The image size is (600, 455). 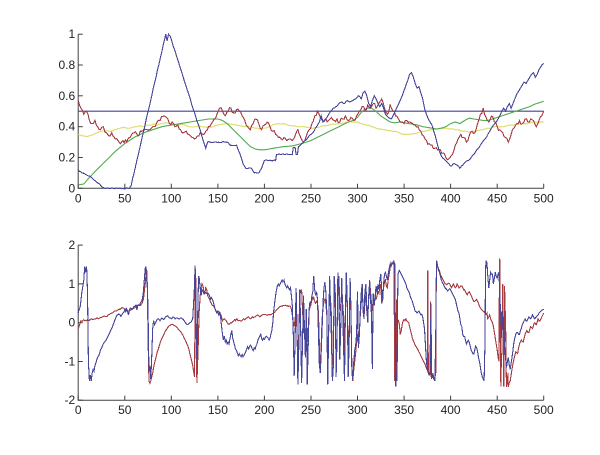 What do you see at coordinates (70, 362) in the screenshot?
I see `svg-text: -1` at bounding box center [70, 362].